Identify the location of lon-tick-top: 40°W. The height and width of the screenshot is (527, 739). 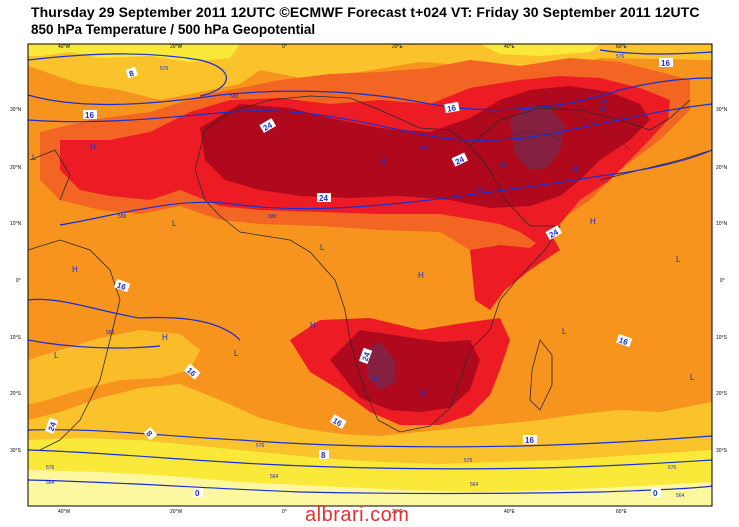
(64, 47).